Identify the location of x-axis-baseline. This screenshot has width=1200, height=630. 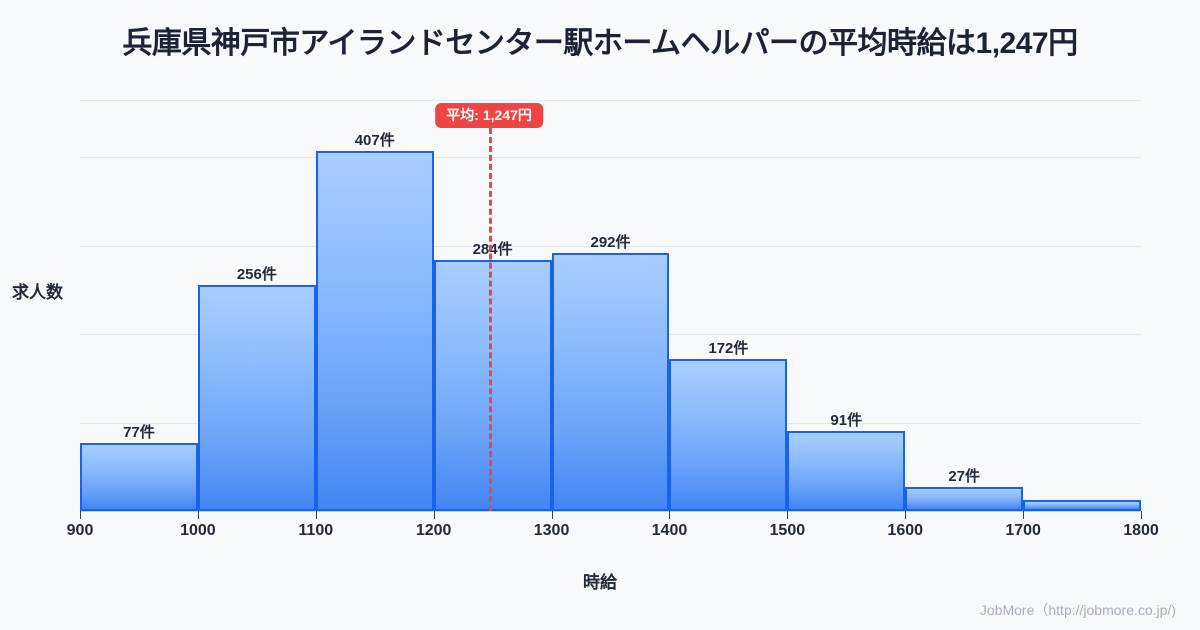
(610, 511).